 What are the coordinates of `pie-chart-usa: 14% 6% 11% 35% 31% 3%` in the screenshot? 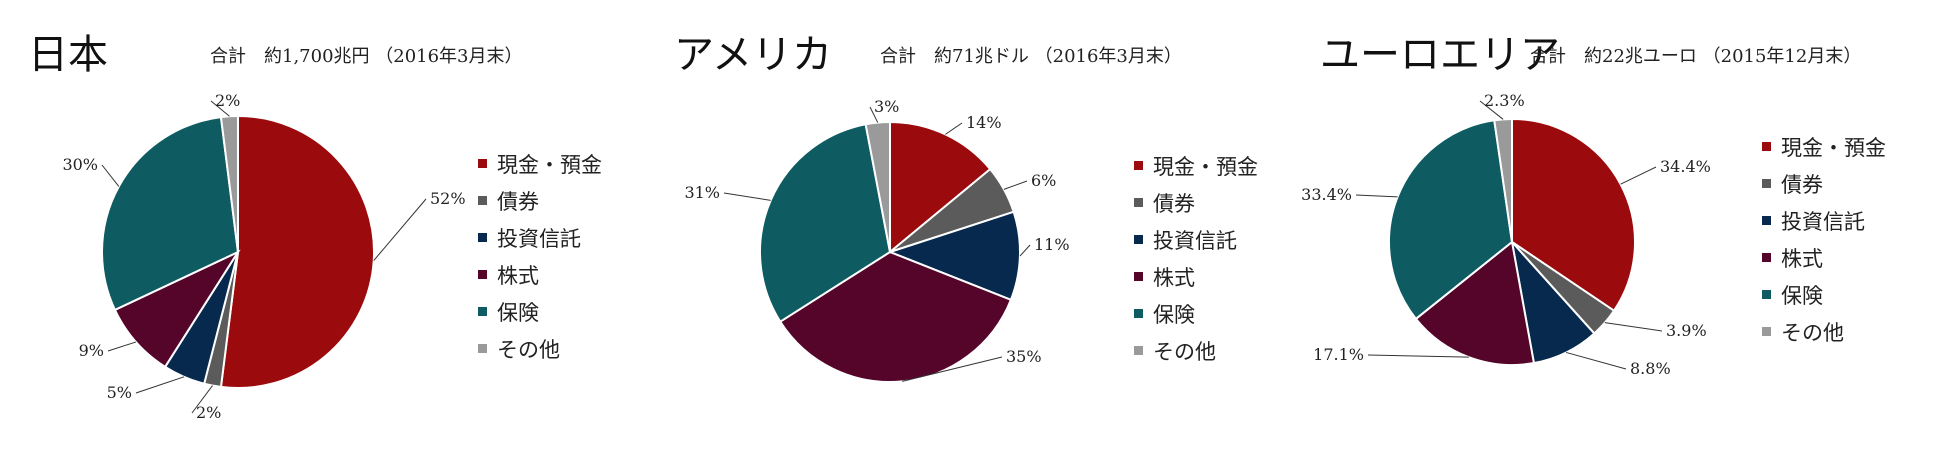 It's located at (877, 240).